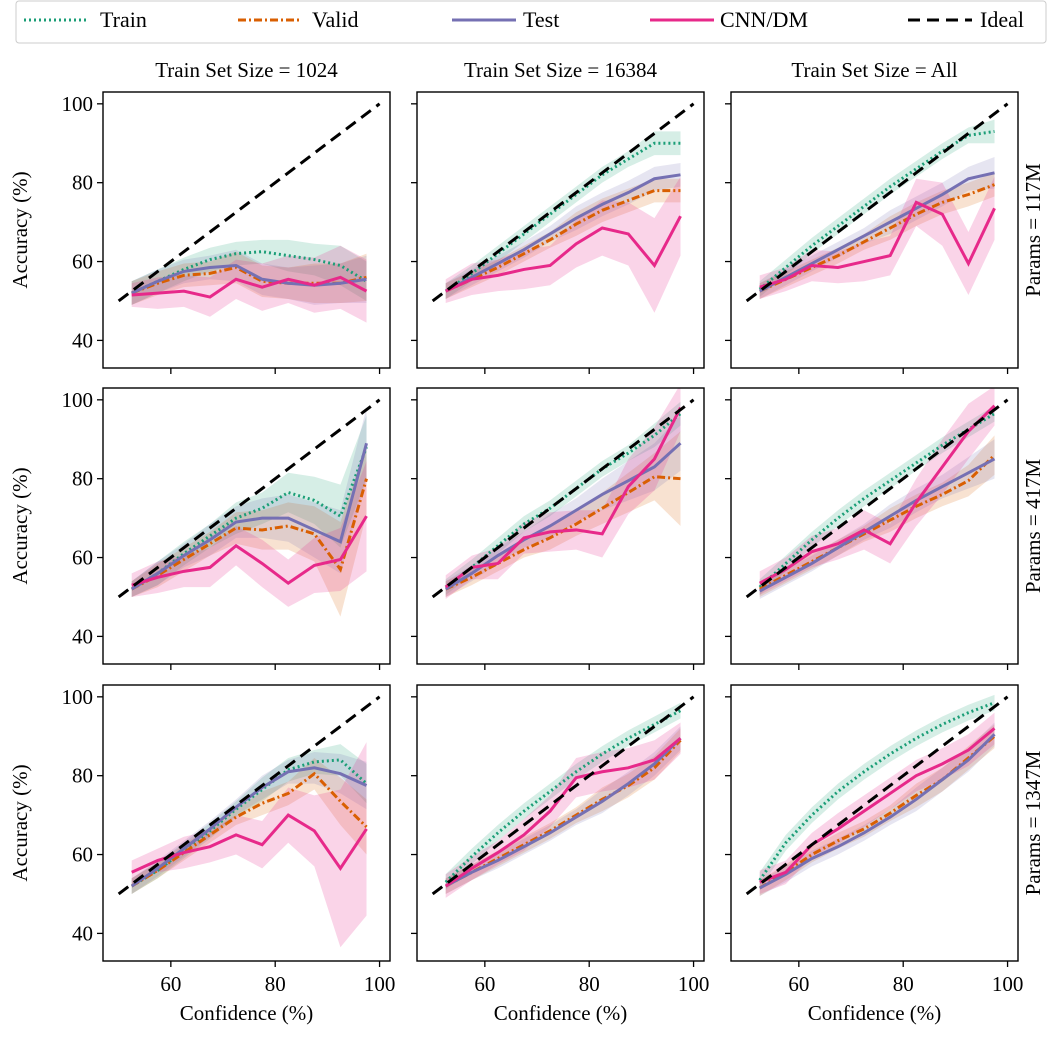  I want to click on row-title: Params = 117M, so click(1033, 230).